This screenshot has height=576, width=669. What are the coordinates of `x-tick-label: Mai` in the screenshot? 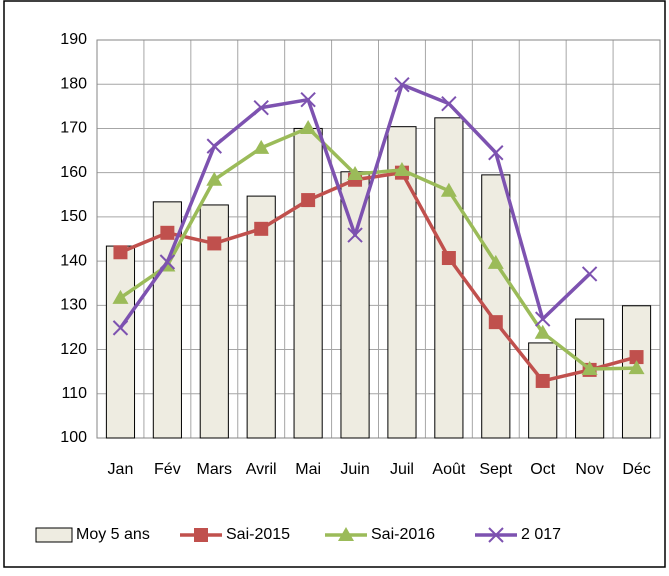 It's located at (308, 469).